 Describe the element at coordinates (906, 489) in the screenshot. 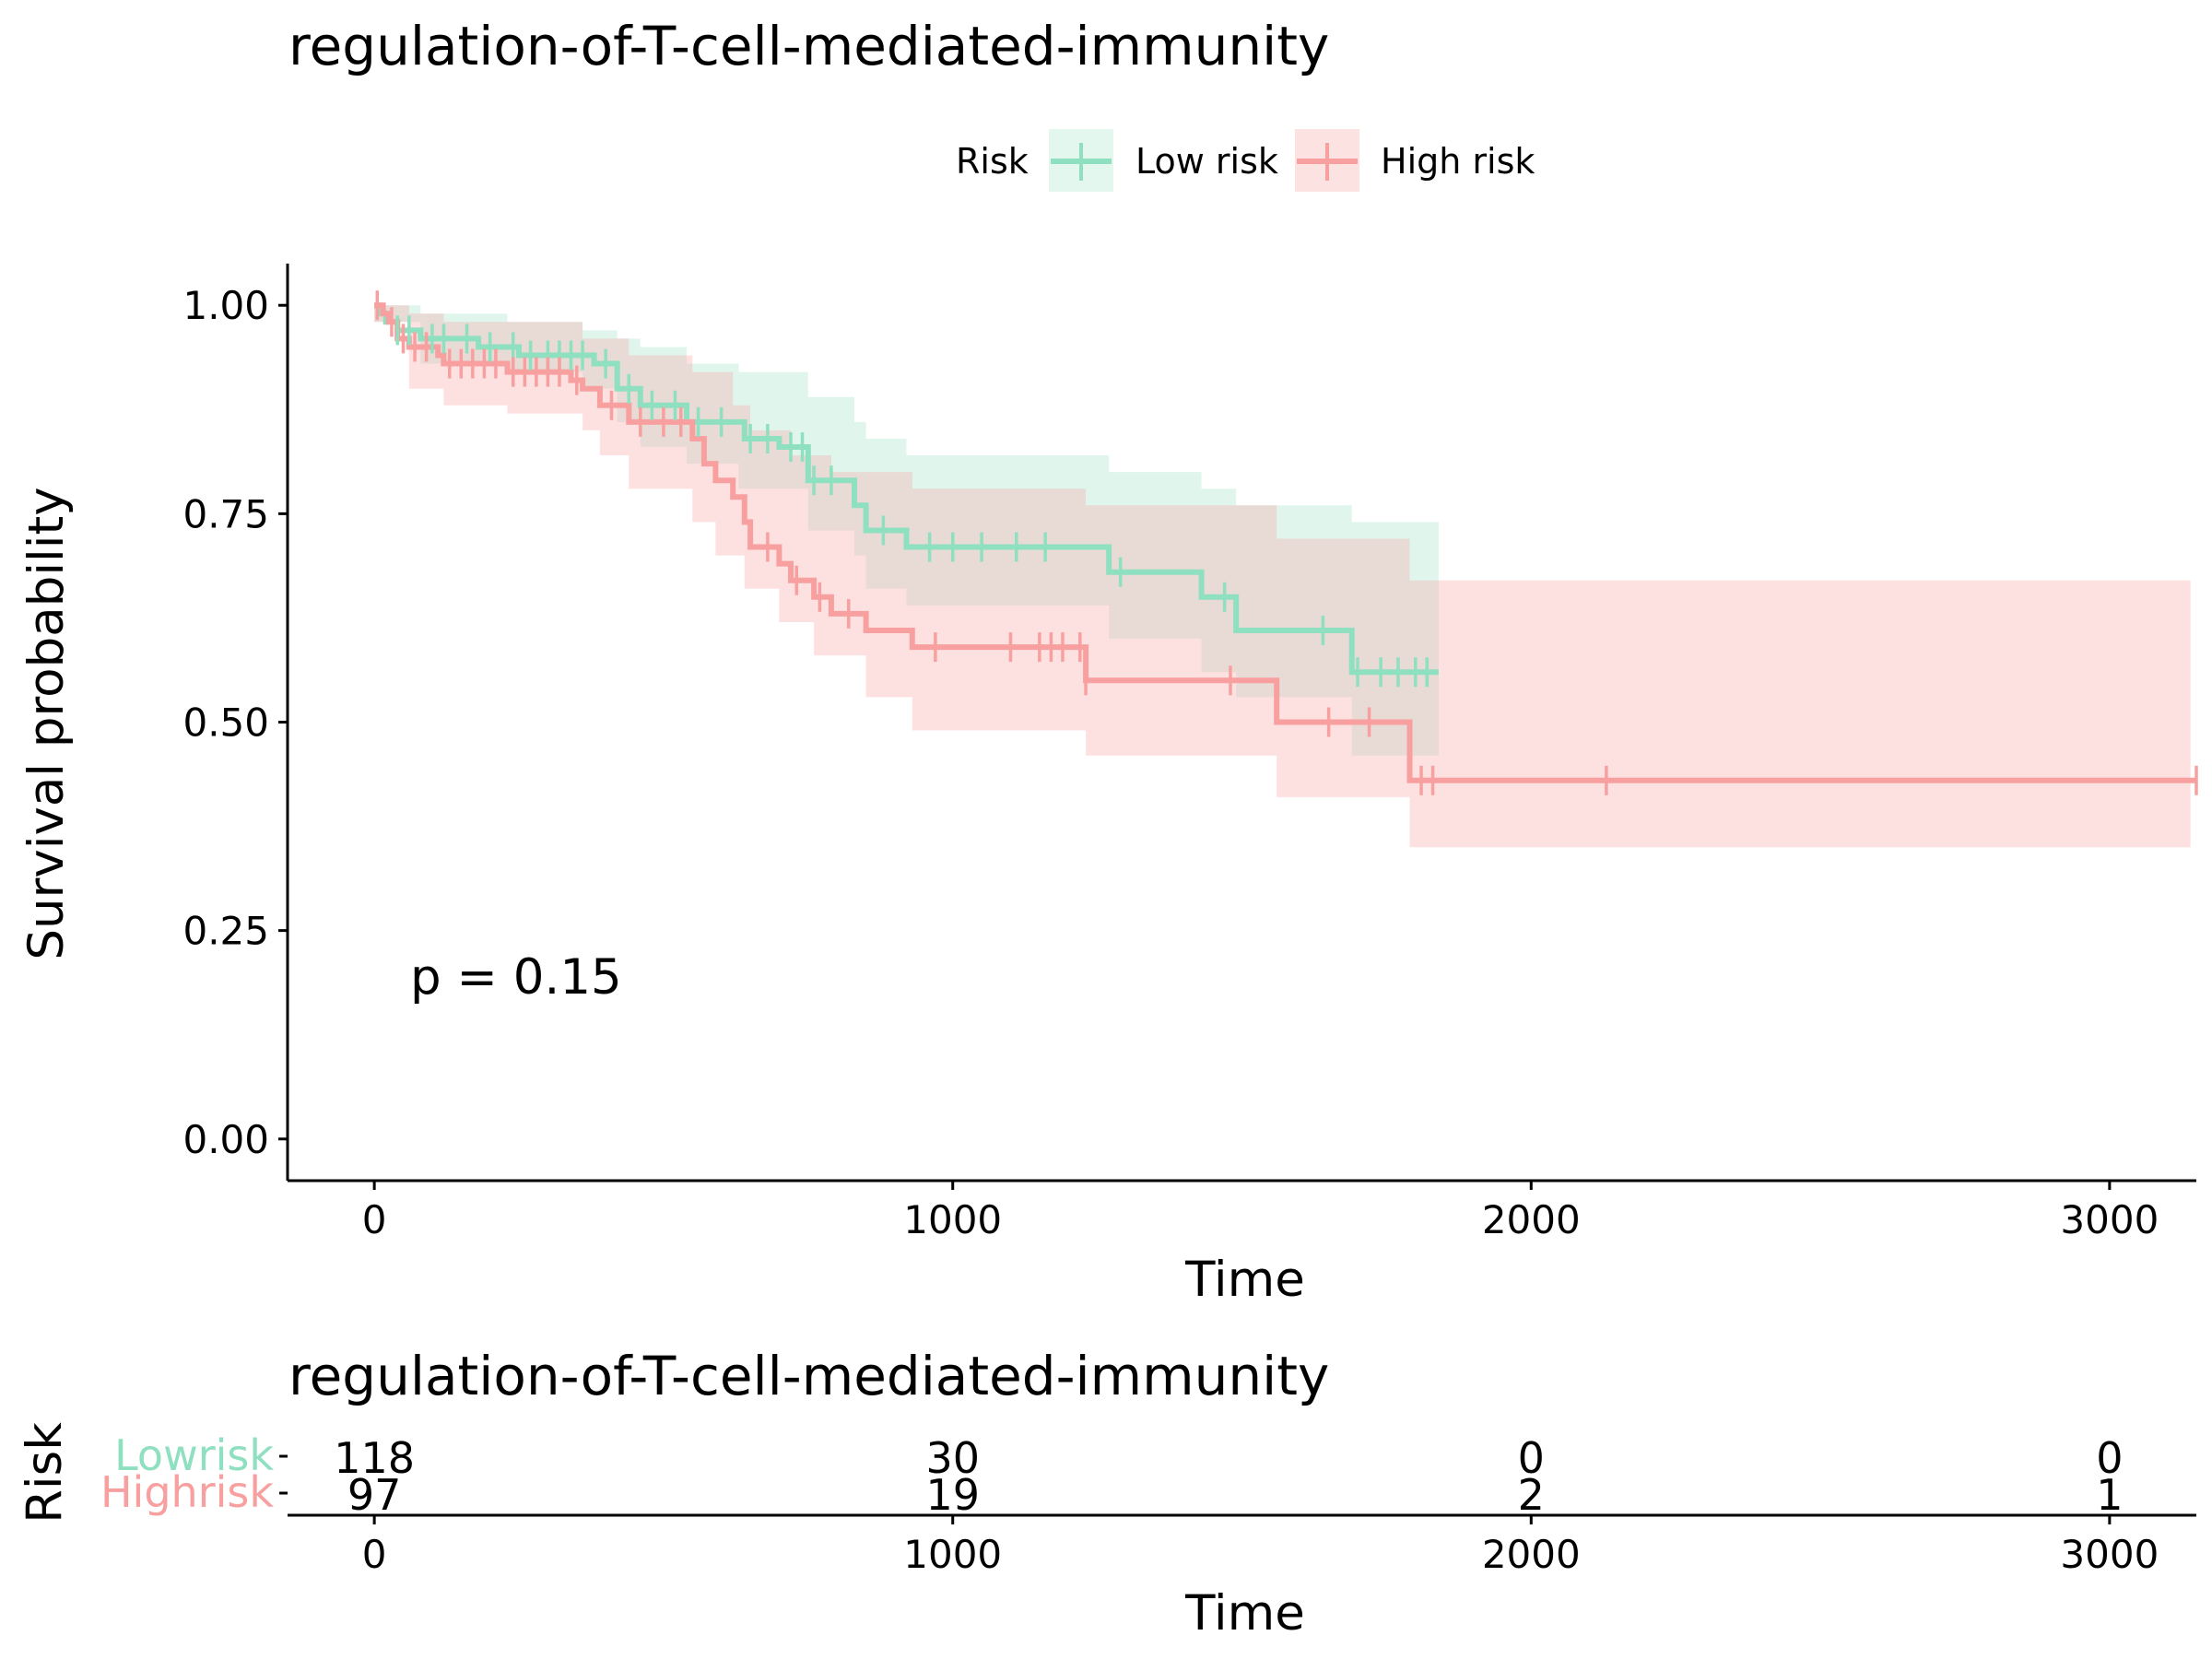

I see `survival-curve-low-risk` at that location.